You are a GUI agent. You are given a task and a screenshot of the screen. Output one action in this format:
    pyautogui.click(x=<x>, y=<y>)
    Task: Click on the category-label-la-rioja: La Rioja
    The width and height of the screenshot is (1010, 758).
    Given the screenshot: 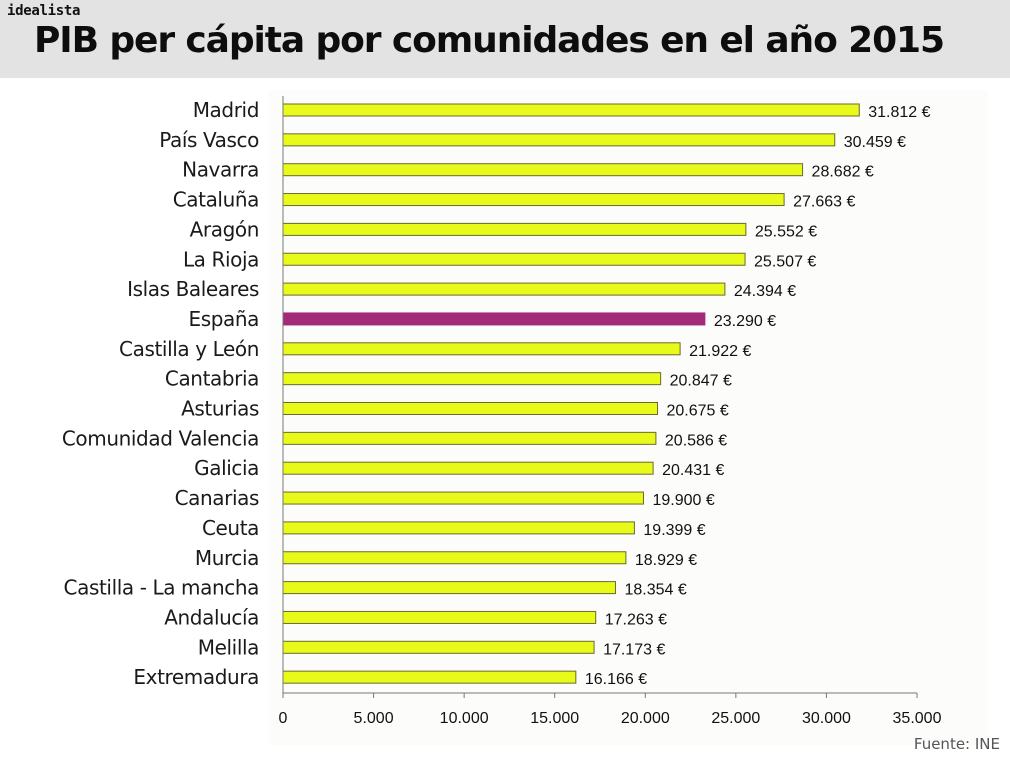 What is the action you would take?
    pyautogui.click(x=221, y=259)
    